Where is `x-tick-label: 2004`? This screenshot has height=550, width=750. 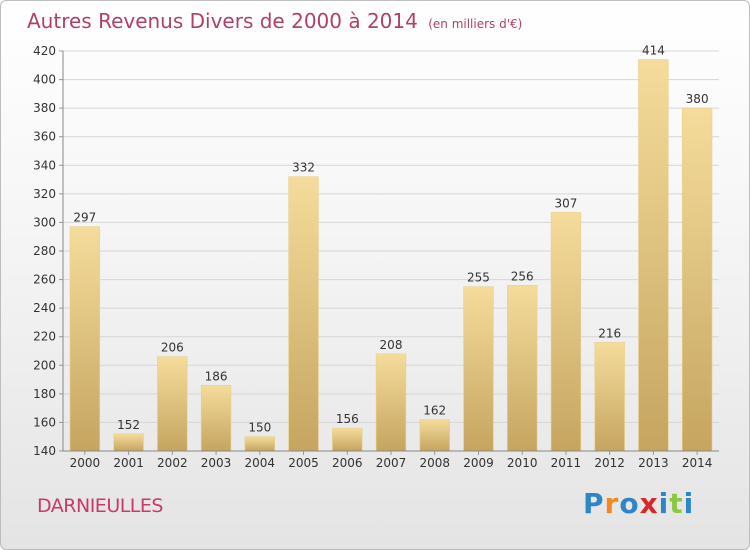 x-tick-label: 2004 is located at coordinates (260, 463).